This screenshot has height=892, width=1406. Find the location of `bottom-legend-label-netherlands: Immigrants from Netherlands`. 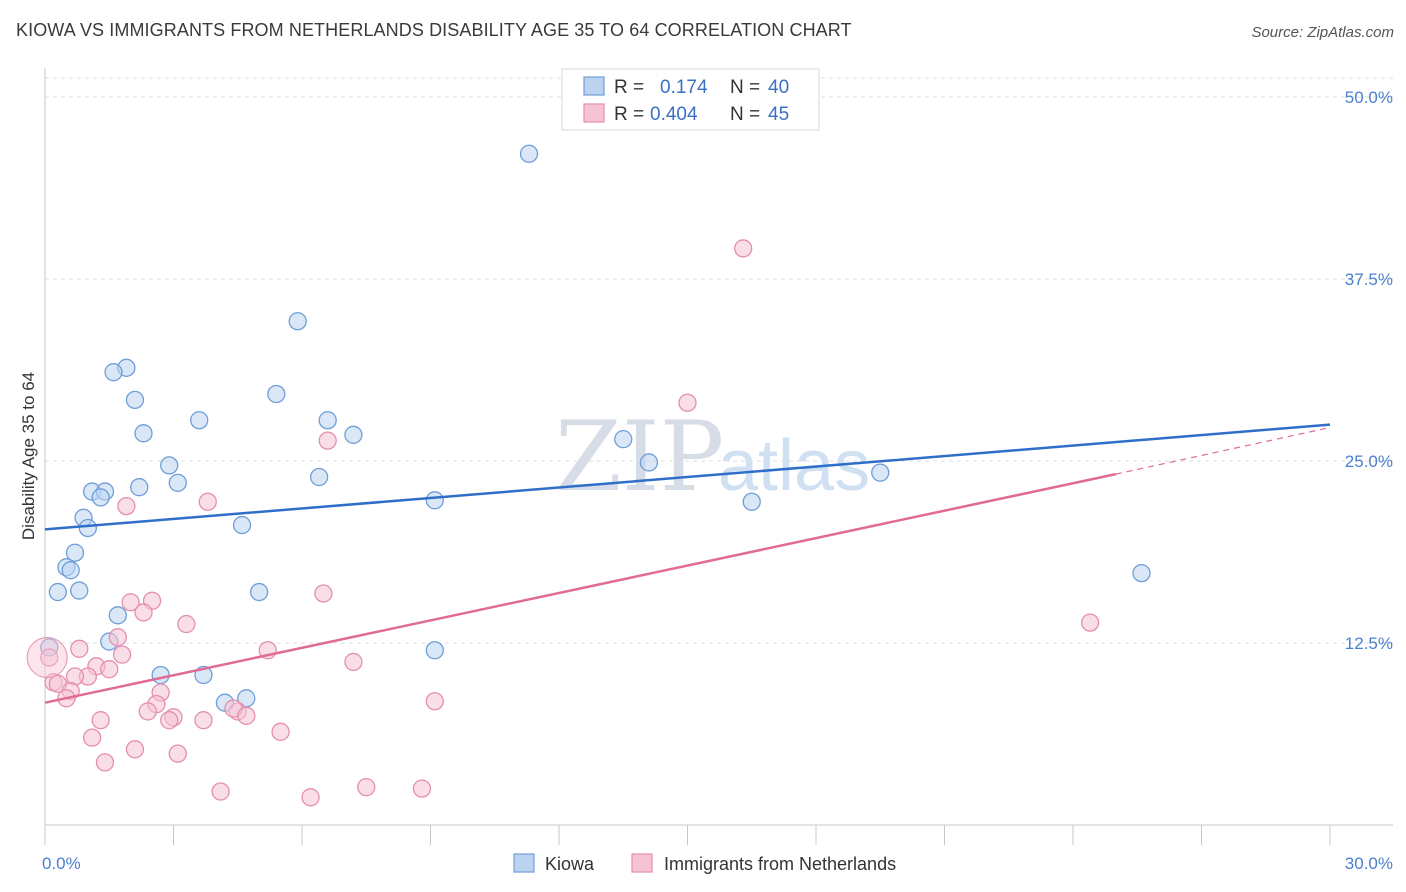

bottom-legend-label-netherlands: Immigrants from Netherlands is located at coordinates (780, 864).